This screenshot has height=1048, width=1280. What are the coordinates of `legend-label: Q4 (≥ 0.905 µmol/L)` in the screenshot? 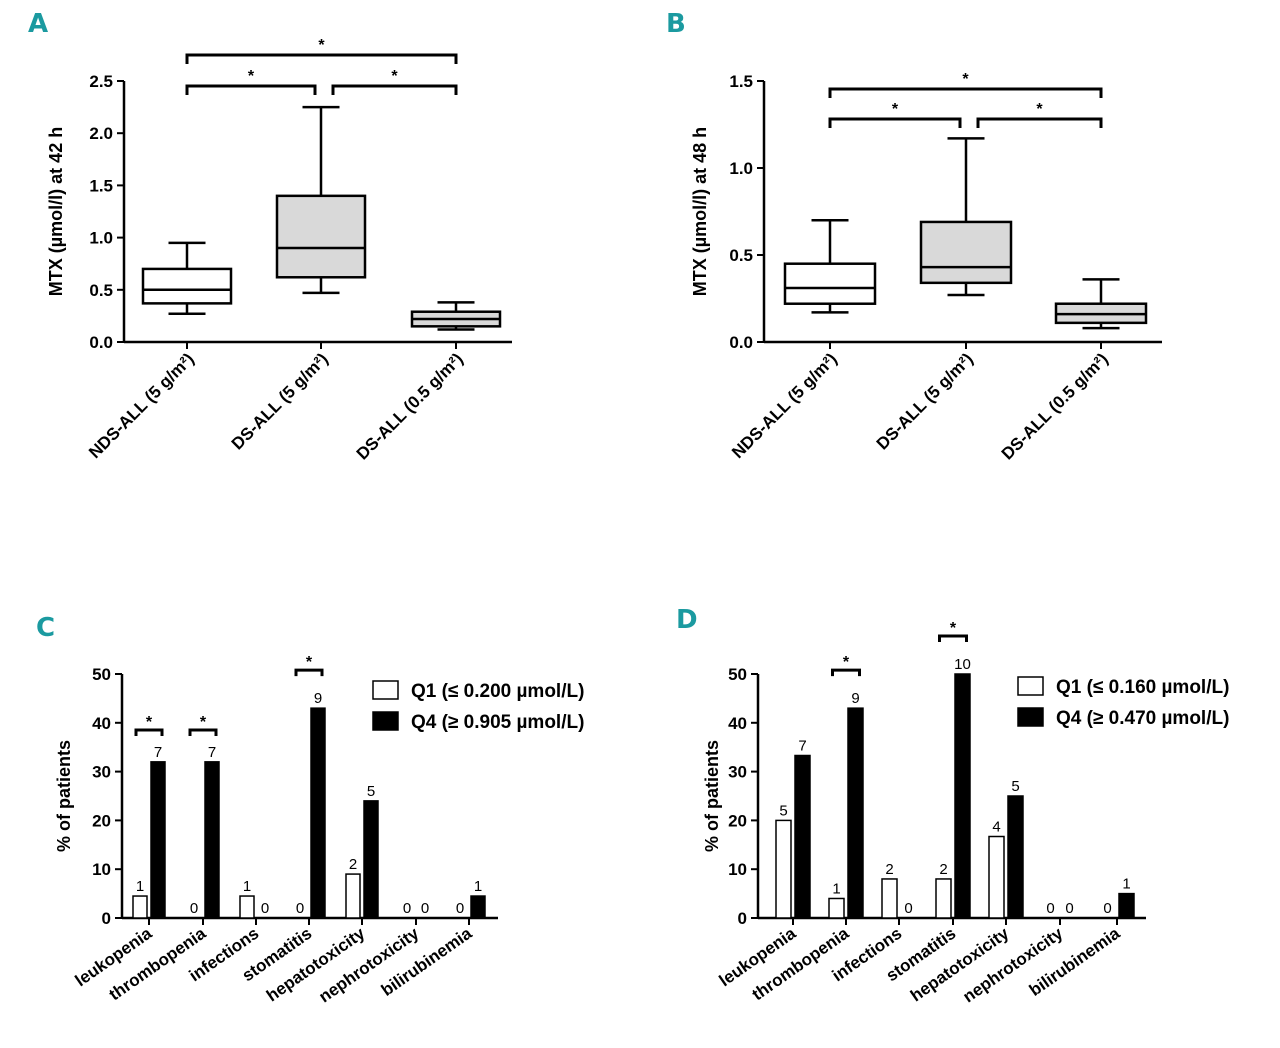 It's located at (497, 722).